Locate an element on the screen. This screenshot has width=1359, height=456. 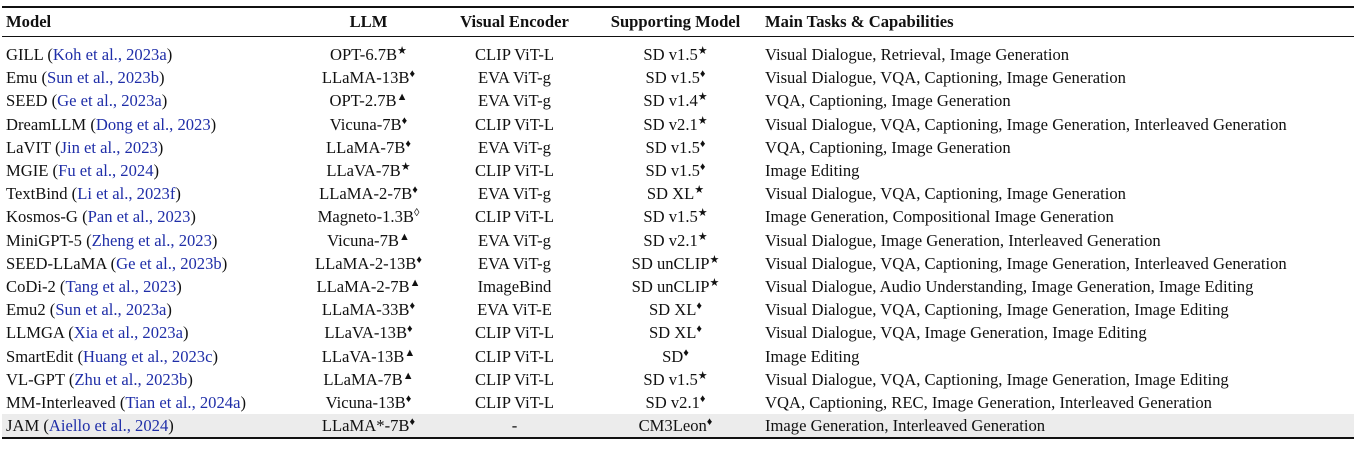
cell-model: MM-Interleaved (Tian et al., 2024a) is located at coordinates (126, 403).